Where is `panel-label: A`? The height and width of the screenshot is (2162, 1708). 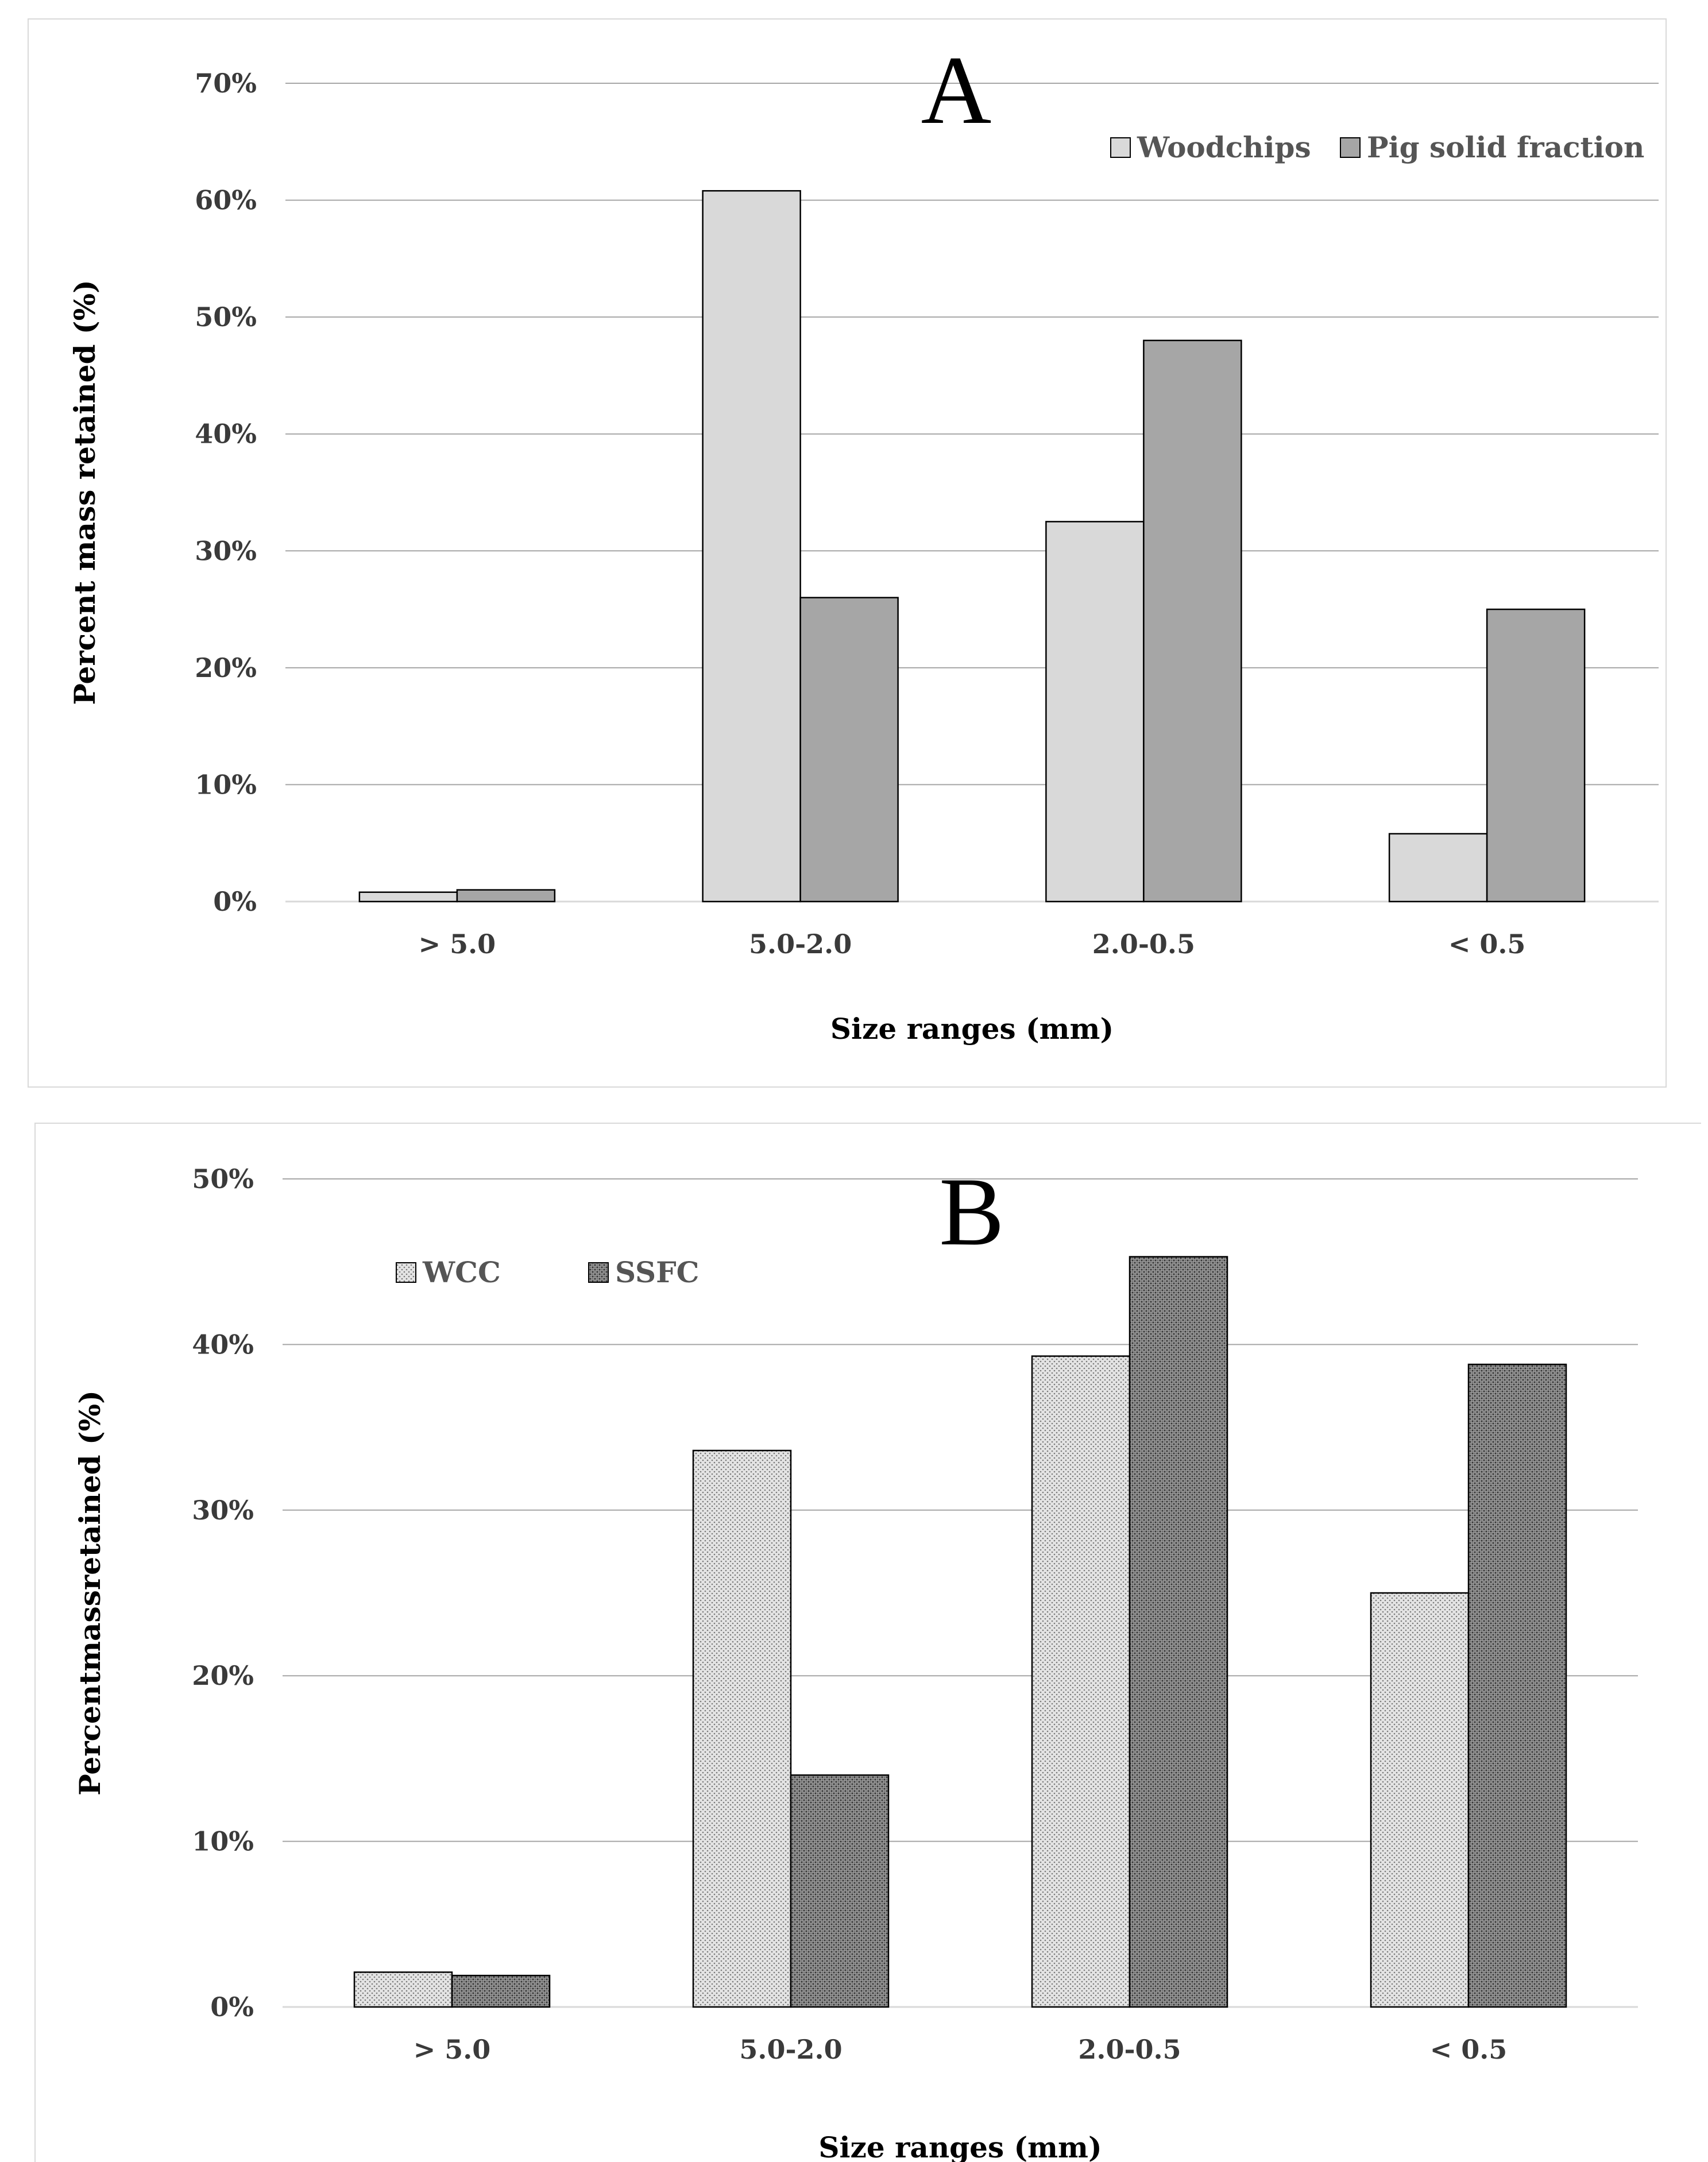 panel-label: A is located at coordinates (956, 90).